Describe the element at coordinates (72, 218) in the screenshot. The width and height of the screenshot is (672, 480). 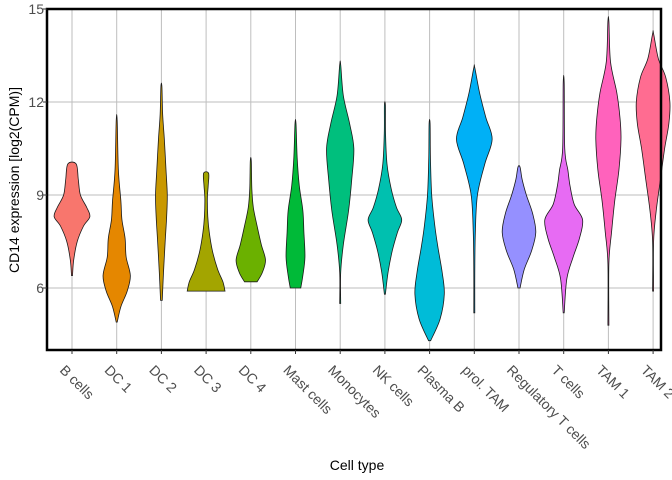
I see `violin-b-cells` at that location.